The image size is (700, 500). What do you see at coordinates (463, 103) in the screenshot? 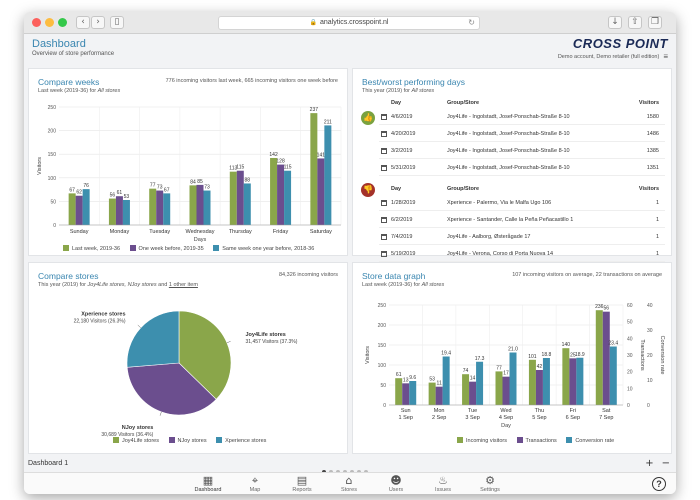
I see `header-group: Group/Store` at bounding box center [463, 103].